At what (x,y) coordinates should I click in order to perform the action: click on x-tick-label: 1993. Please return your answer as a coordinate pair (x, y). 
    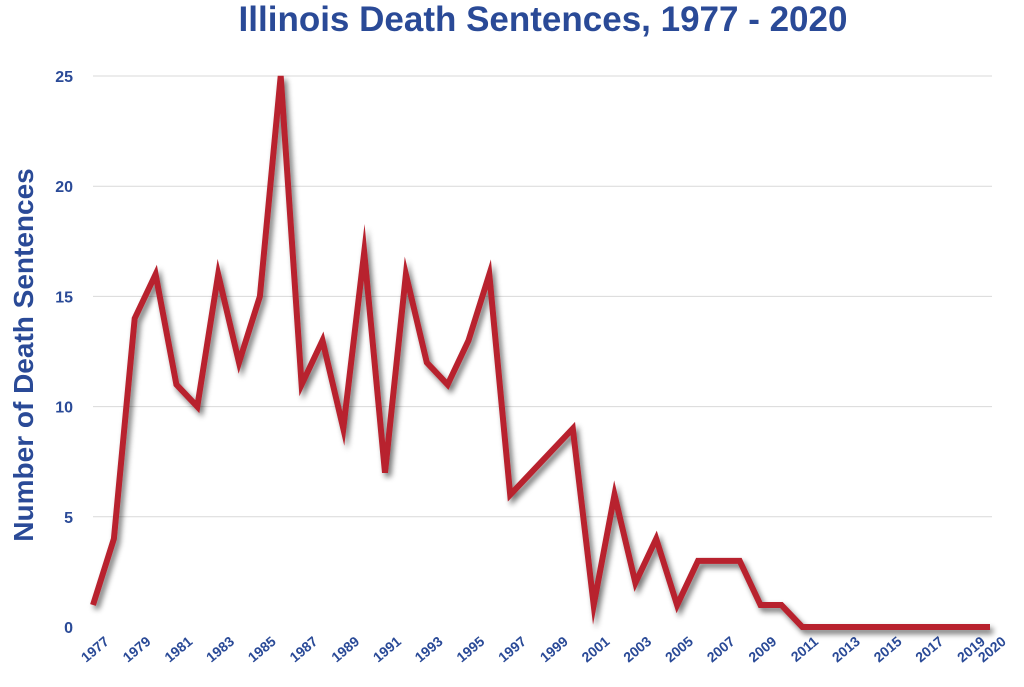
    Looking at the image, I should click on (429, 649).